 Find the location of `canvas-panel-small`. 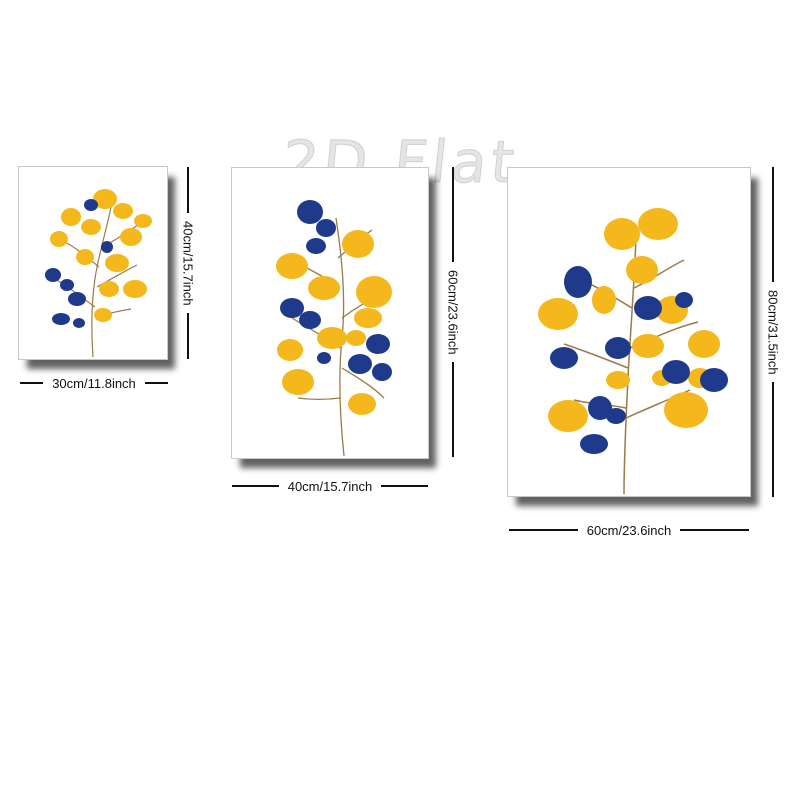

canvas-panel-small is located at coordinates (93, 263).